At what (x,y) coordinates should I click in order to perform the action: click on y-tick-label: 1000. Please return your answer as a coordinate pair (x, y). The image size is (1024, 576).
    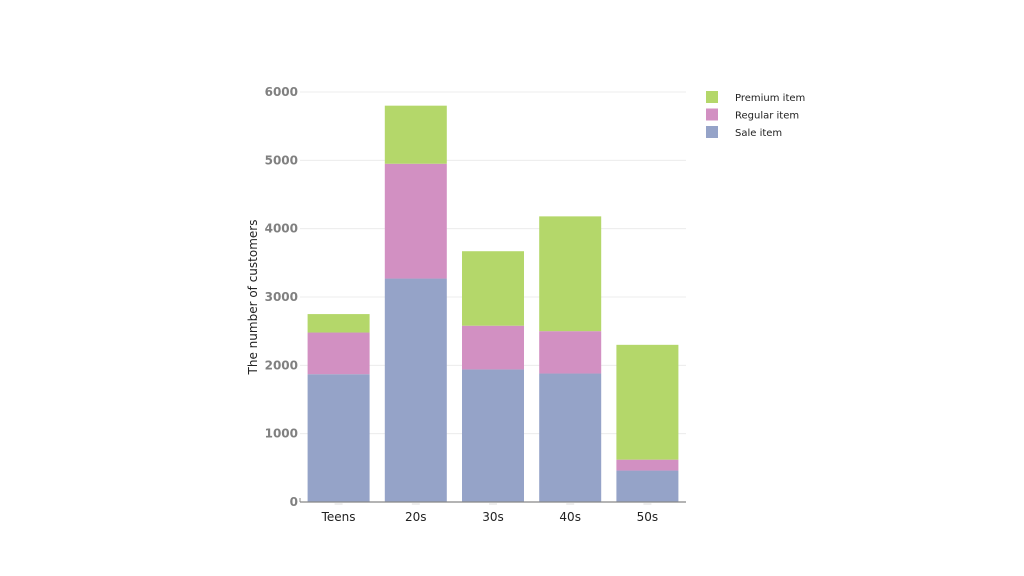
    Looking at the image, I should click on (281, 434).